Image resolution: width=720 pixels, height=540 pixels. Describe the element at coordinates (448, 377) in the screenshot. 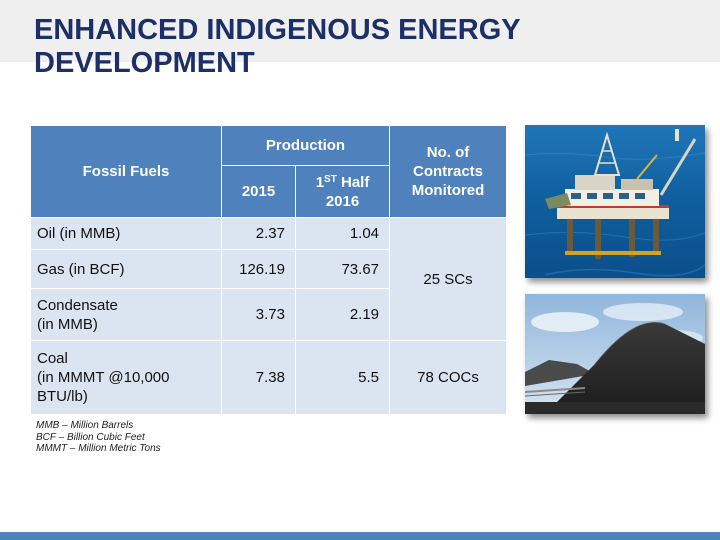

I see `contracts-coal: 78 COCs` at that location.